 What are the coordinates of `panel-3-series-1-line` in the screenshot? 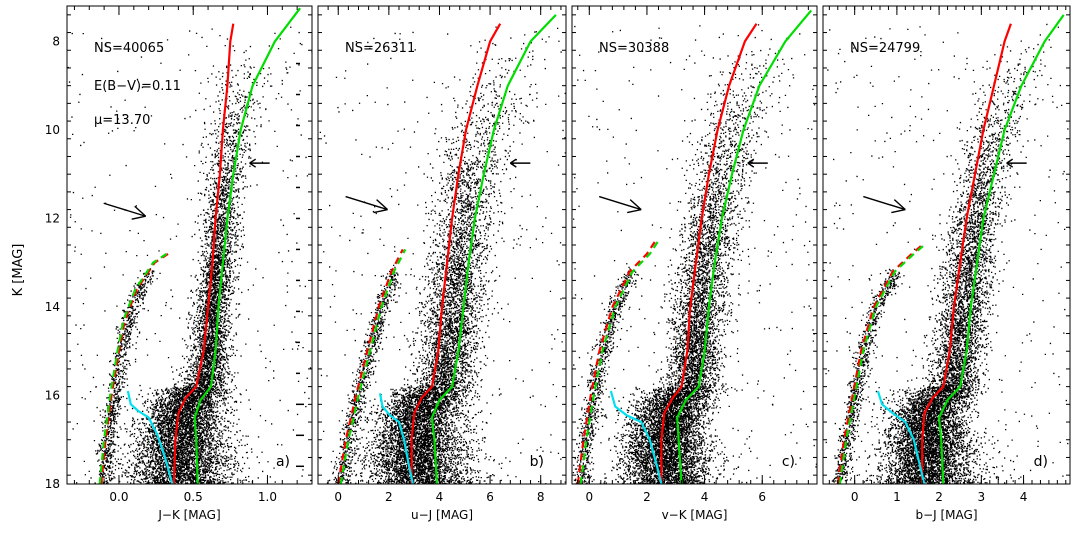 It's located at (709, 253).